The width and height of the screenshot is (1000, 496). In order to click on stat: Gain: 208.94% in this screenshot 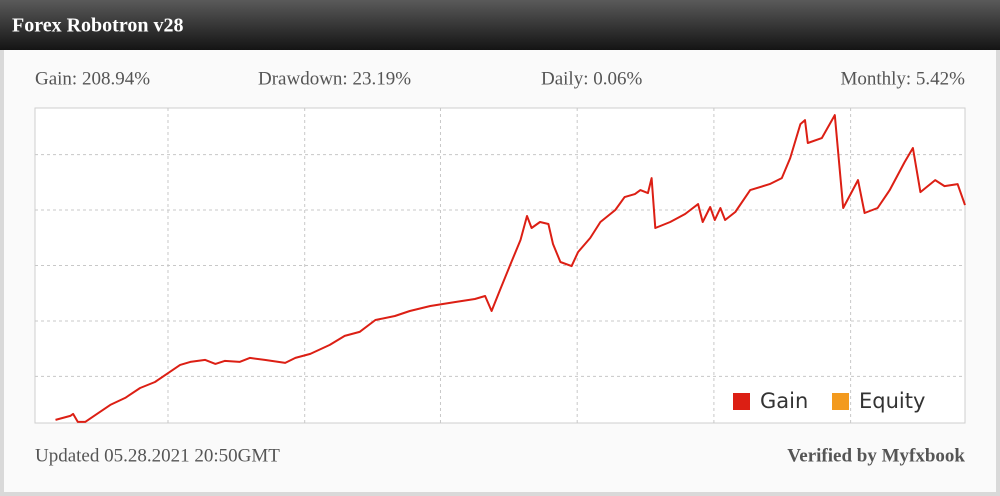, I will do `click(92, 78)`.